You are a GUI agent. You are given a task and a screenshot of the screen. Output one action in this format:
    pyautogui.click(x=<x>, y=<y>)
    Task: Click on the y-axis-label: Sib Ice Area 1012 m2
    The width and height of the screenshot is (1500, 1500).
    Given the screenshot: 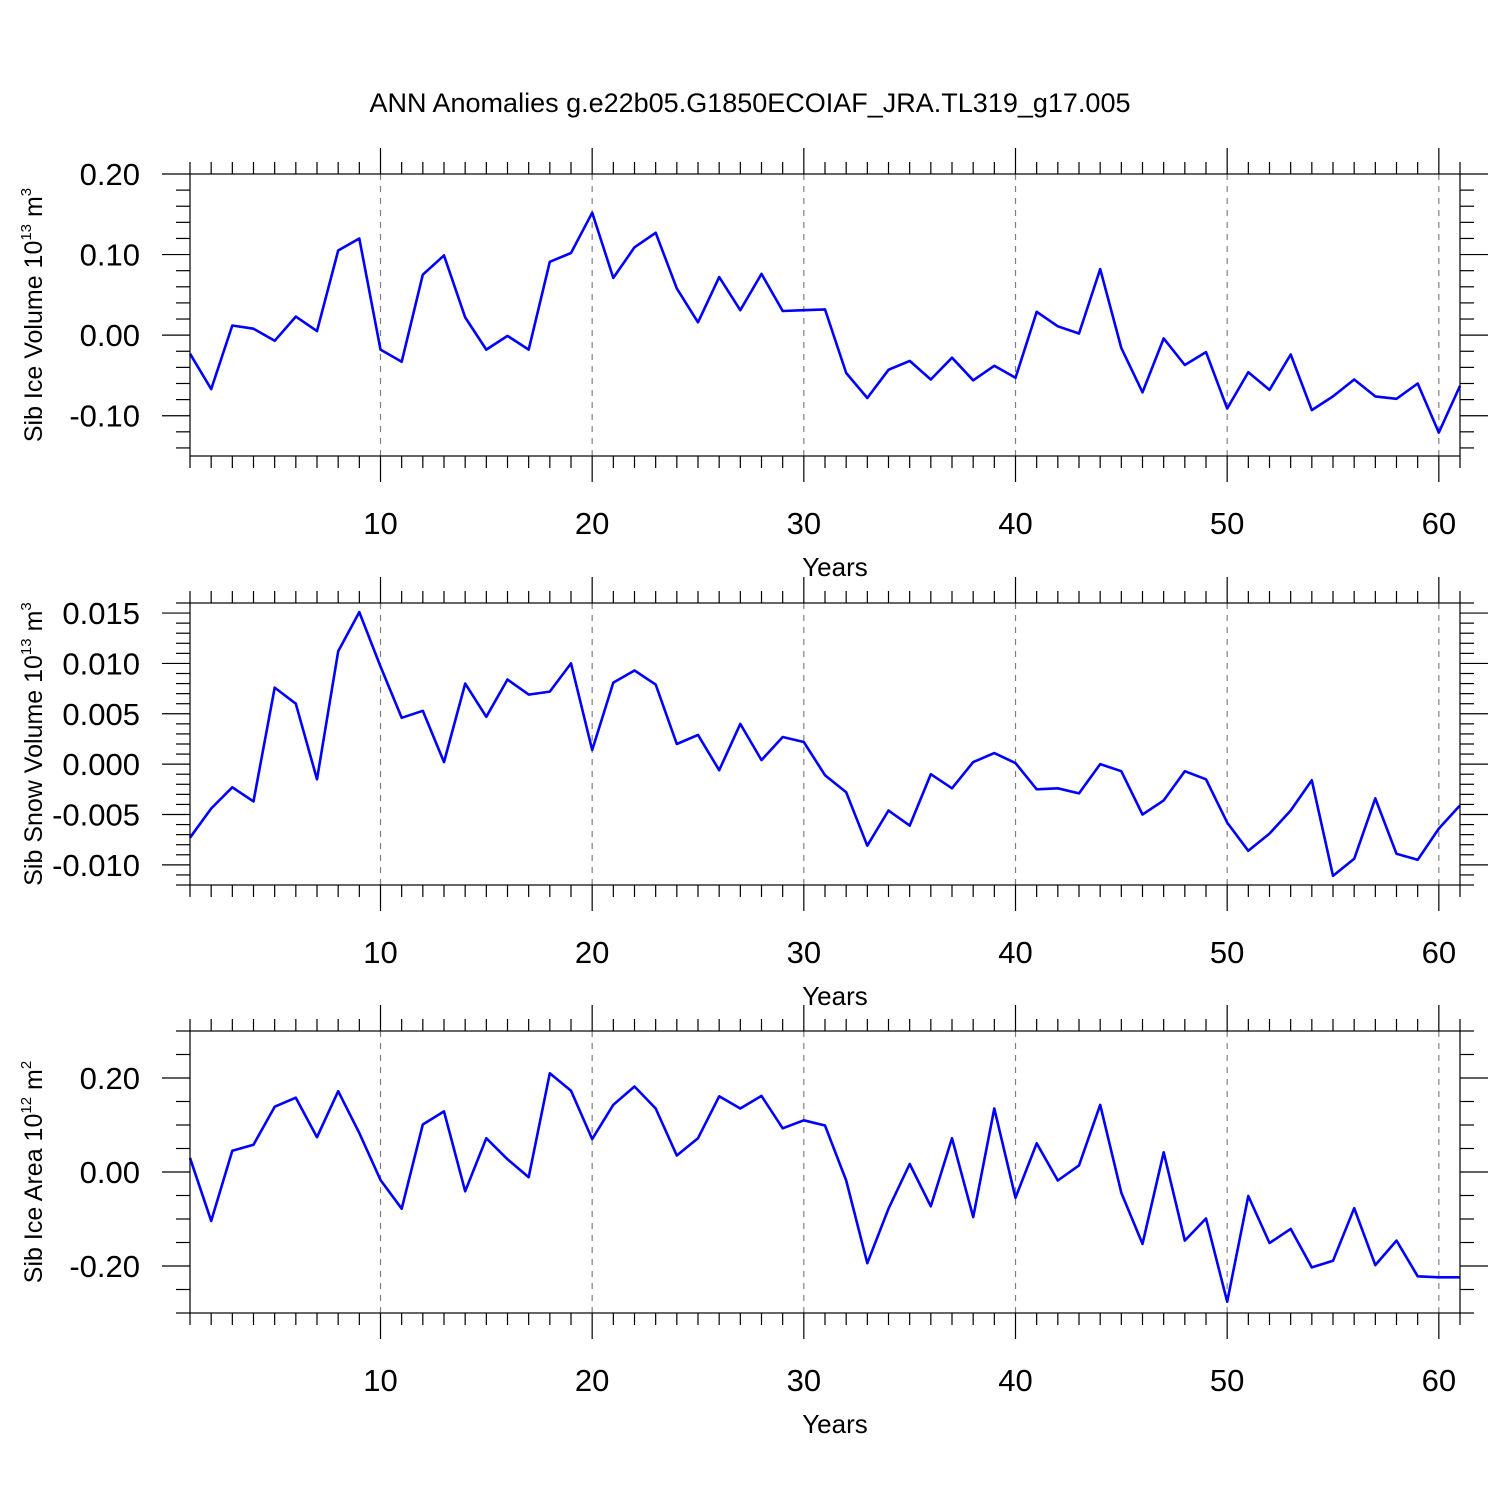 What is the action you would take?
    pyautogui.click(x=33, y=1172)
    